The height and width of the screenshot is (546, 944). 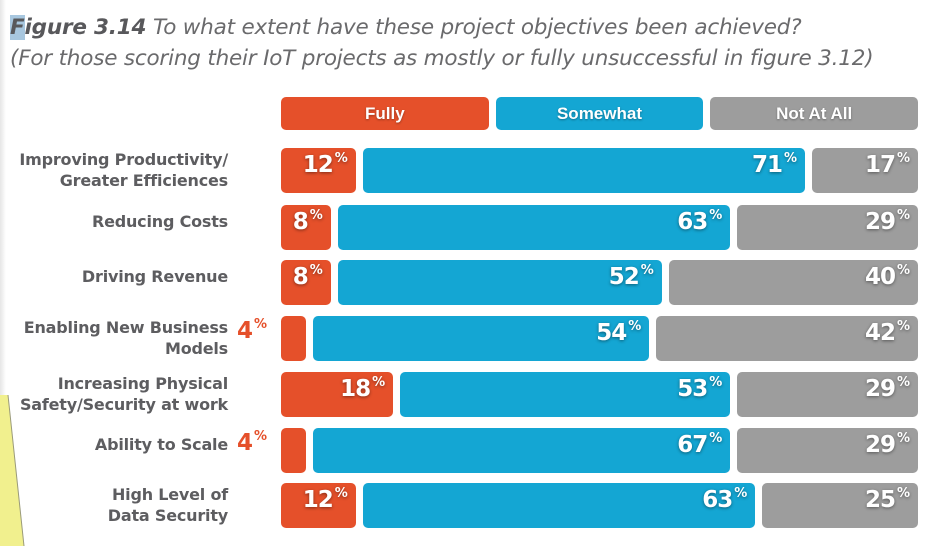 I want to click on category-label: Enabling New Business Models, so click(x=125, y=338).